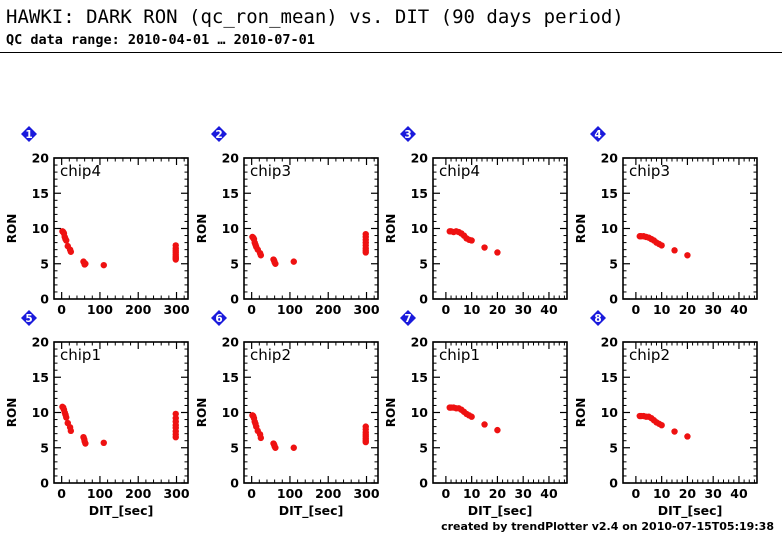 The height and width of the screenshot is (542, 782). I want to click on panel-number: 3, so click(407, 135).